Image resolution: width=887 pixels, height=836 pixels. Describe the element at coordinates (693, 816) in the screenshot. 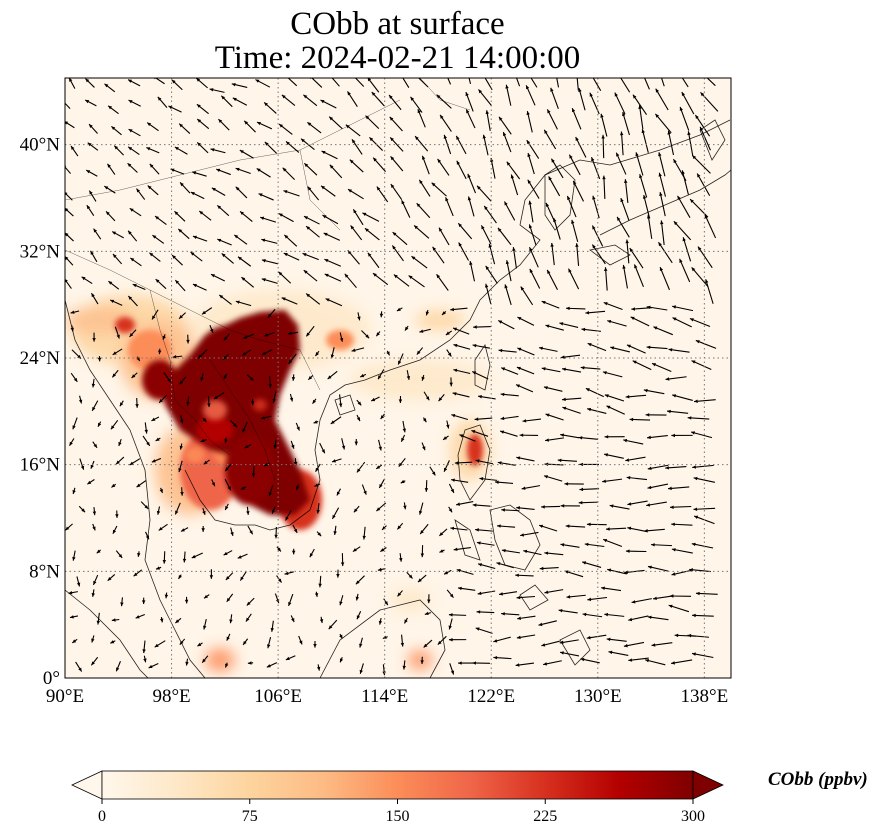

I see `colorbar-tick-label: 300` at that location.